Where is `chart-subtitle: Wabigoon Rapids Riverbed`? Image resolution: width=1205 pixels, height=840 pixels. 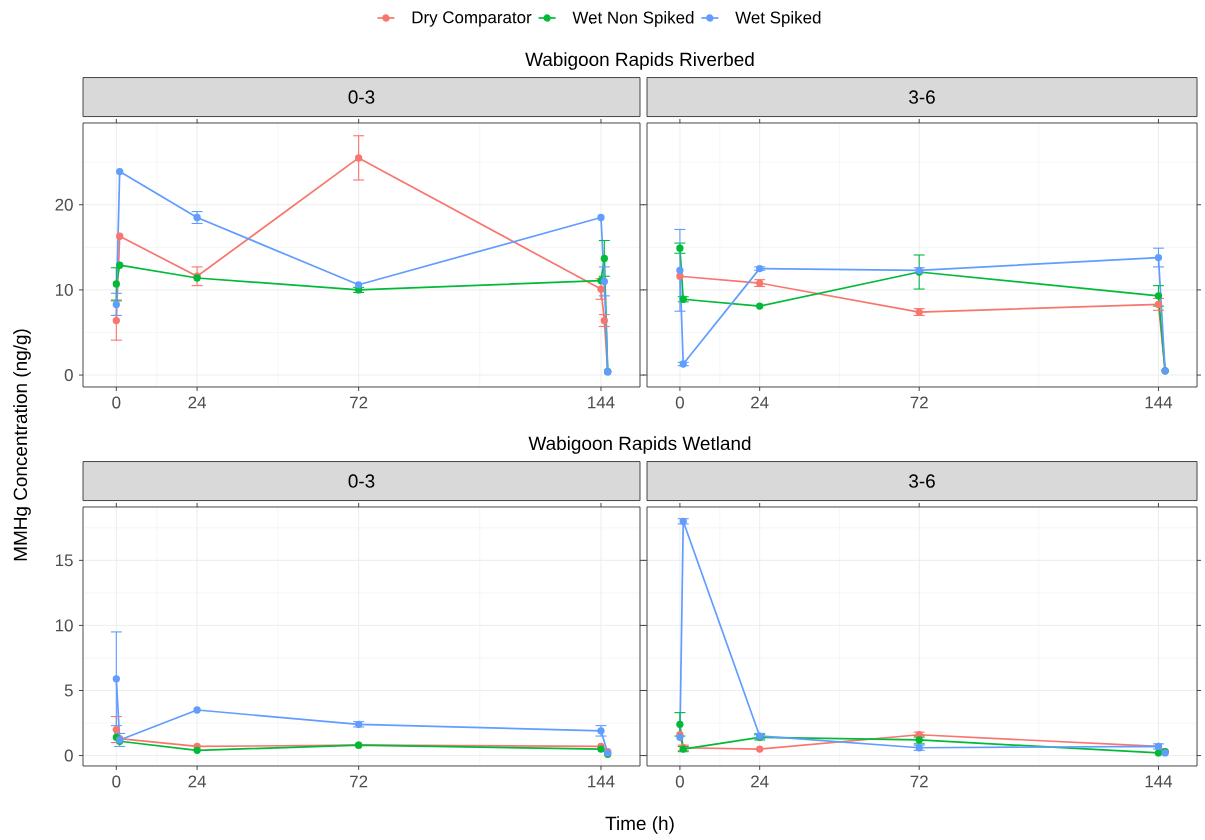 chart-subtitle: Wabigoon Rapids Riverbed is located at coordinates (639, 61).